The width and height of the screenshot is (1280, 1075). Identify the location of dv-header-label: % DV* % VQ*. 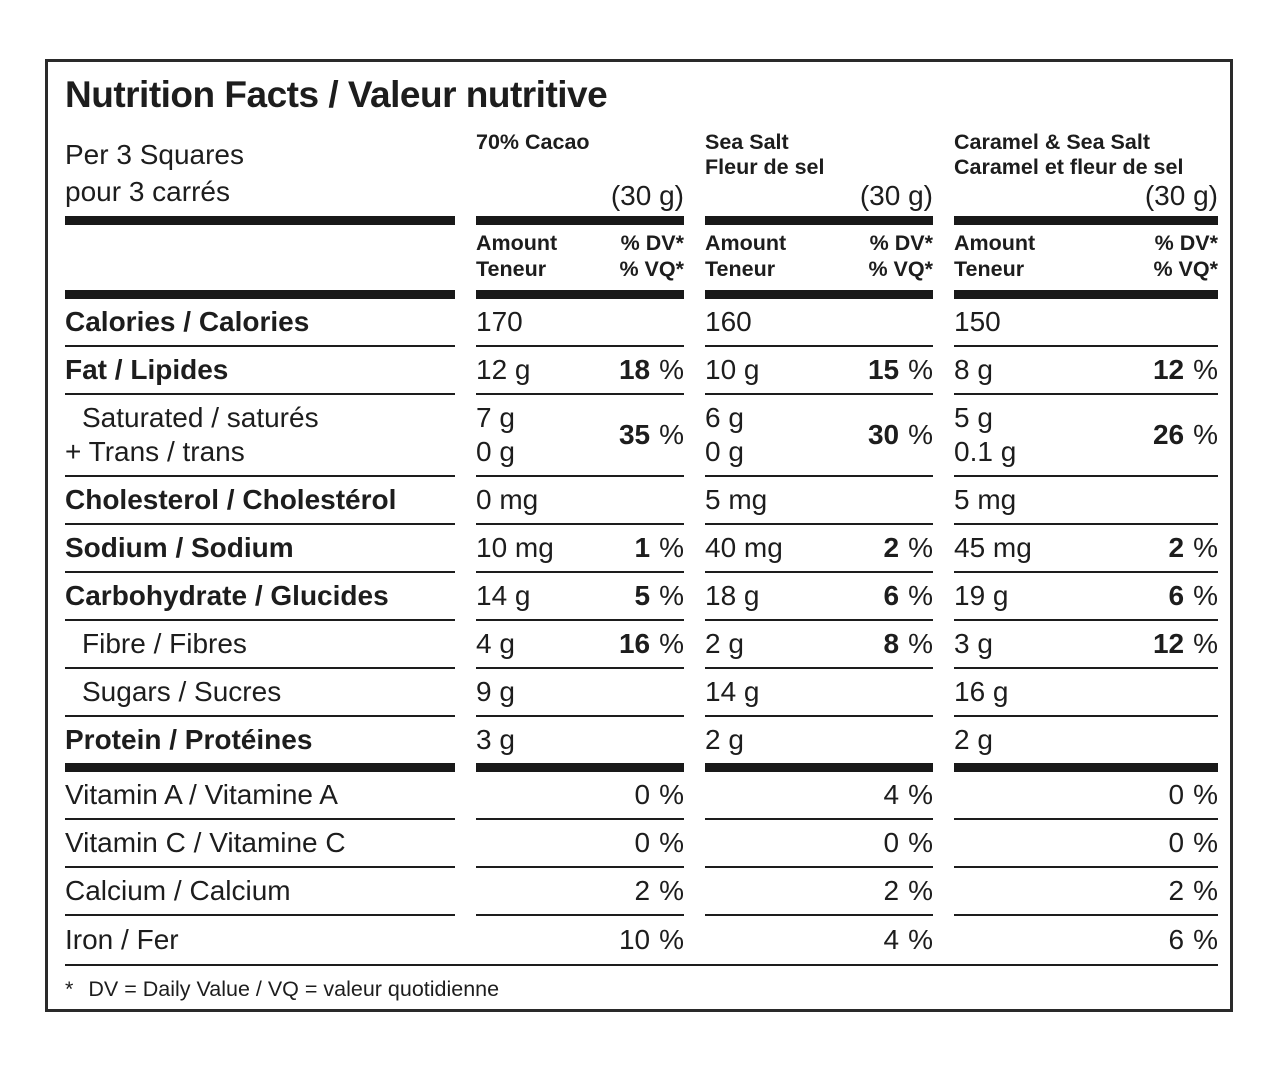
(900, 256).